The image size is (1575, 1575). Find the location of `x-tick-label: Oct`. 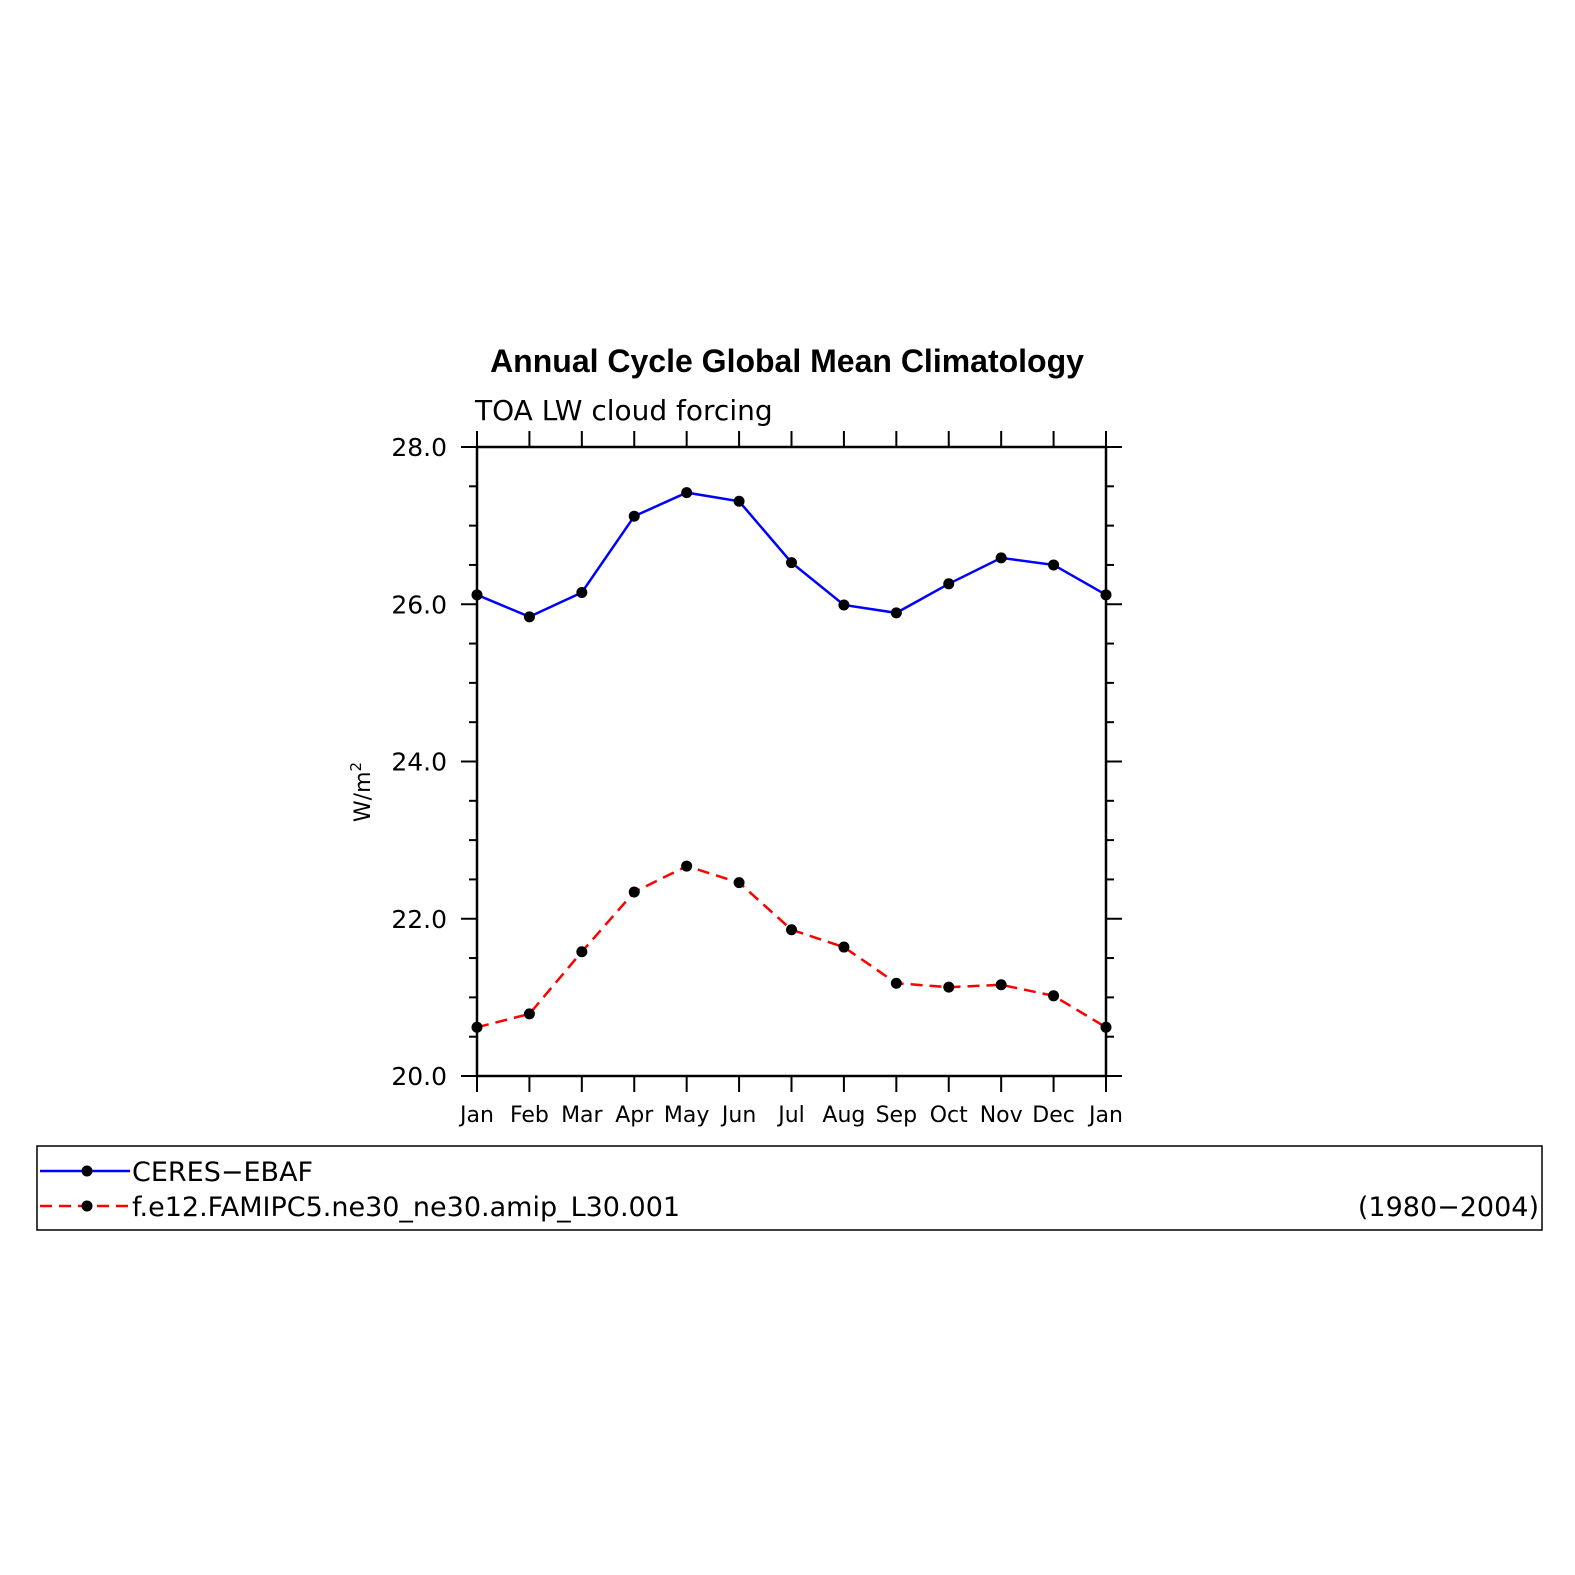

x-tick-label: Oct is located at coordinates (949, 1115).